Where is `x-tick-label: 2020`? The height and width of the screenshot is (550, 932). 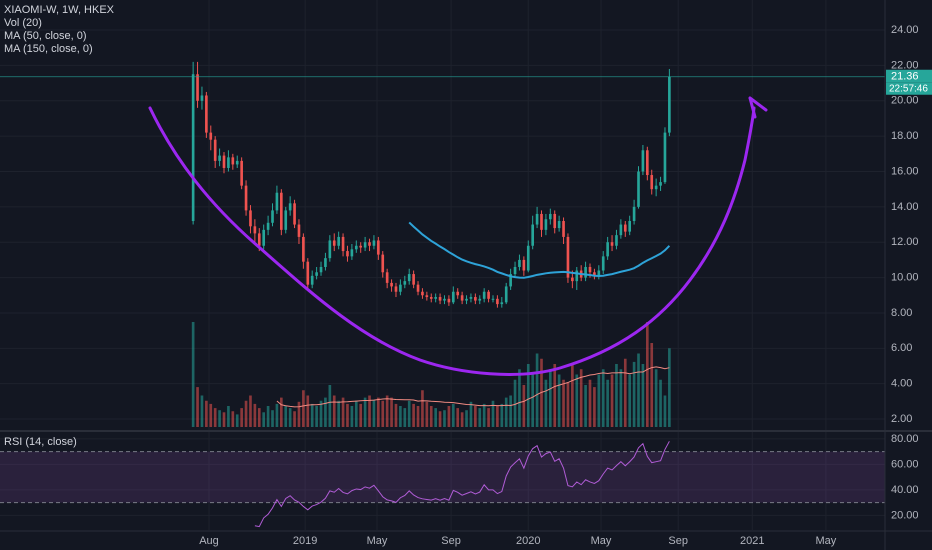
x-tick-label: 2020 is located at coordinates (528, 541).